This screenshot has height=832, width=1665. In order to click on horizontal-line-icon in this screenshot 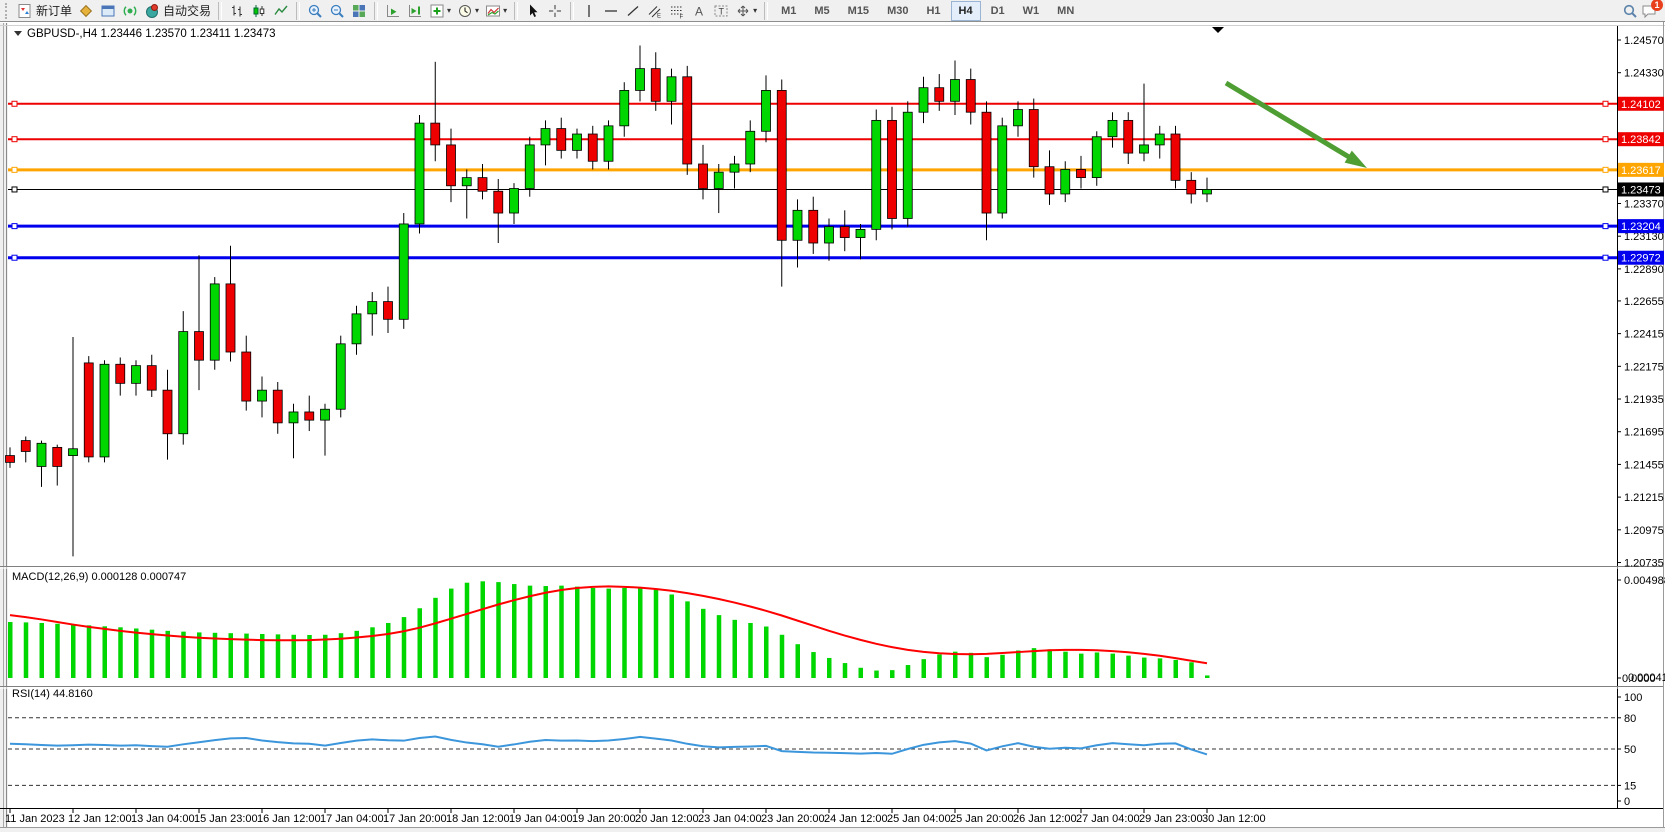, I will do `click(611, 10)`.